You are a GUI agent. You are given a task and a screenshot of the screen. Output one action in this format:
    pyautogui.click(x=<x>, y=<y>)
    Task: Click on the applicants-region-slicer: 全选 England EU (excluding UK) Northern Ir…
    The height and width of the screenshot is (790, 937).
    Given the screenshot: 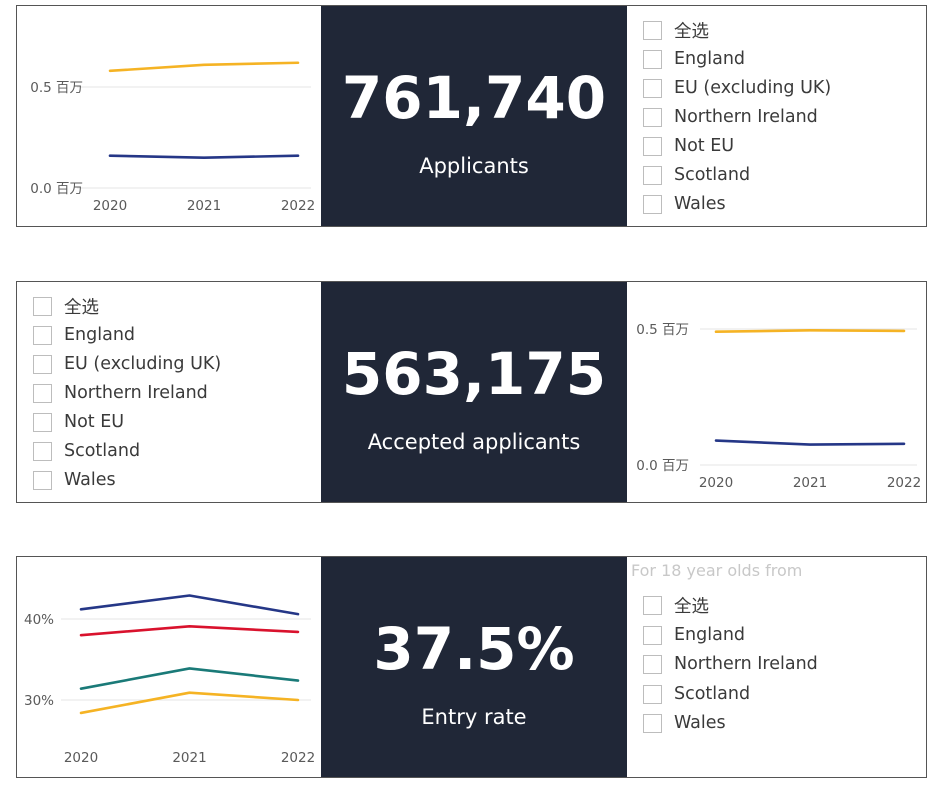 What is the action you would take?
    pyautogui.click(x=776, y=116)
    